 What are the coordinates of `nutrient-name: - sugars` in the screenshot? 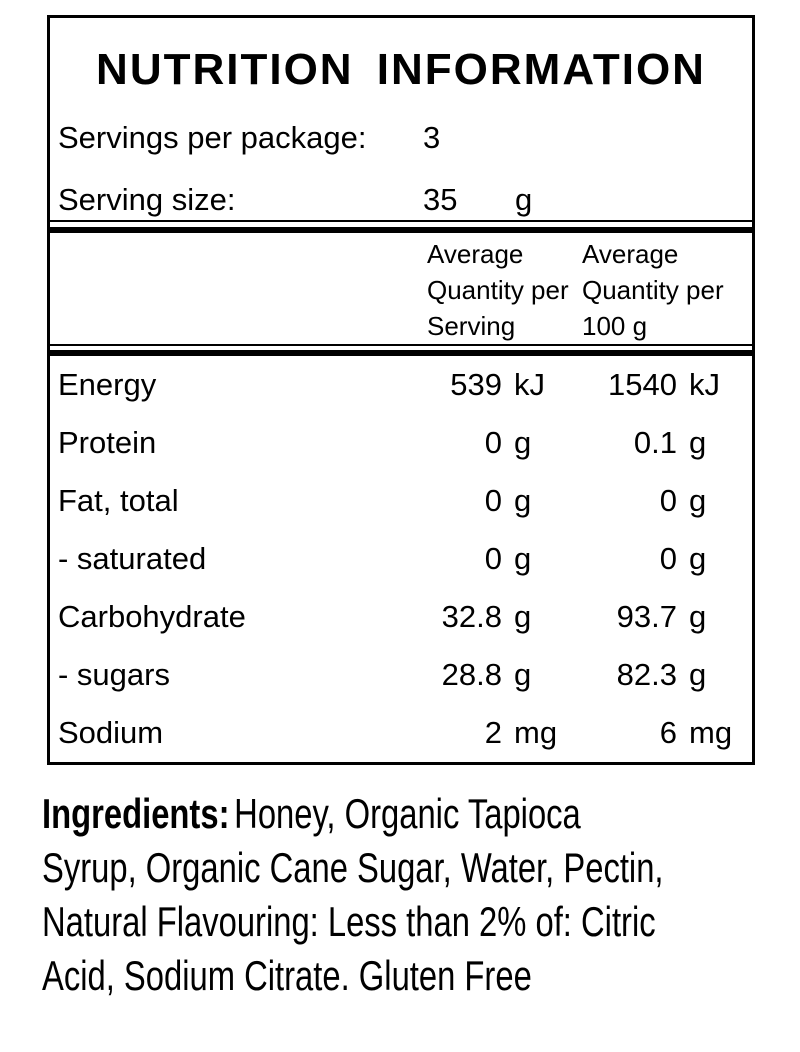 It's located at (114, 674).